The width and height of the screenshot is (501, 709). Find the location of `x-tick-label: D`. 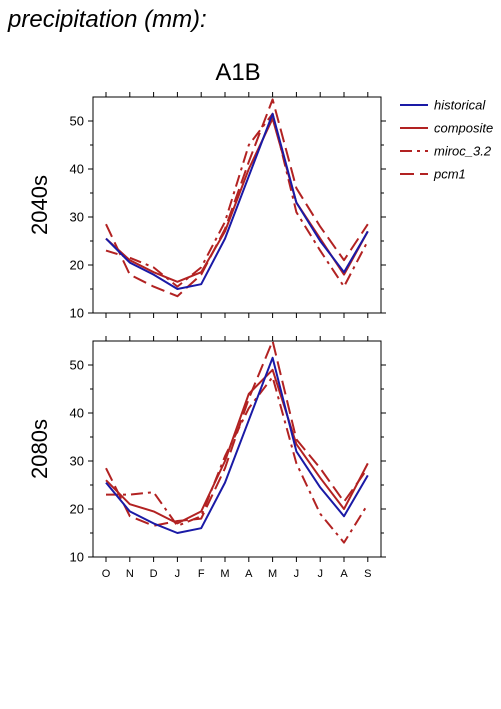

x-tick-label: D is located at coordinates (154, 574).